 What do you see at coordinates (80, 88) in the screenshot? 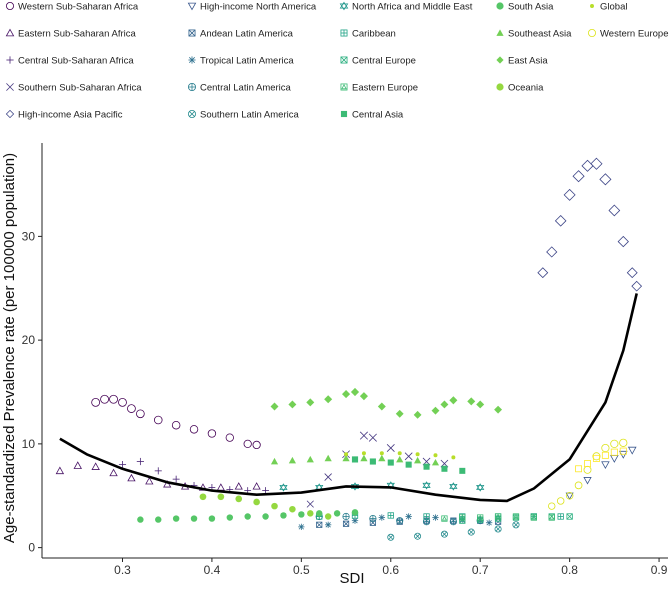
I see `legend-label: Southern Sub-Saharan Africa` at bounding box center [80, 88].